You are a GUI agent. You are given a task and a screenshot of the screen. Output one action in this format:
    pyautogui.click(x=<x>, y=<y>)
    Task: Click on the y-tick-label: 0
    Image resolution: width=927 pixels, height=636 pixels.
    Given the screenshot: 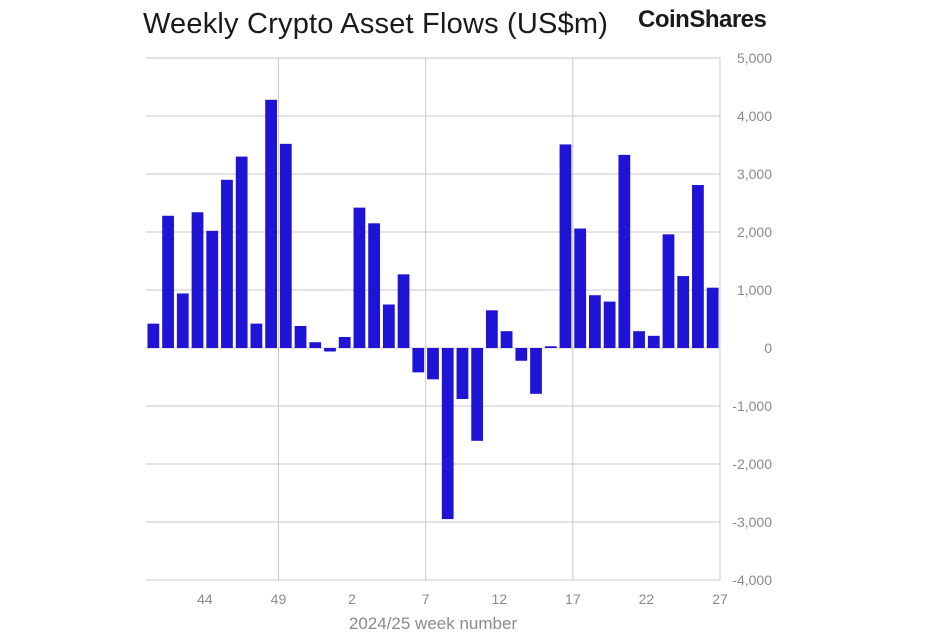 What is the action you would take?
    pyautogui.click(x=768, y=348)
    